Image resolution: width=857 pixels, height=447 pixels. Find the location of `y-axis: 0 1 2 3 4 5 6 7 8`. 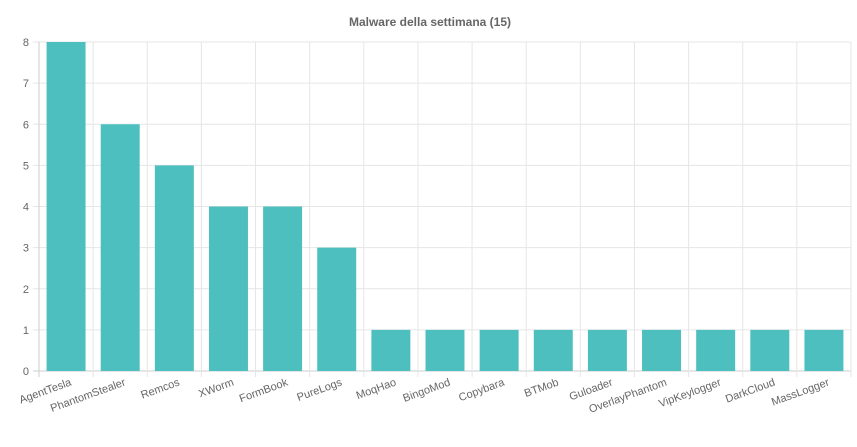

y-axis: 0 1 2 3 4 5 6 7 8 is located at coordinates (26, 207).